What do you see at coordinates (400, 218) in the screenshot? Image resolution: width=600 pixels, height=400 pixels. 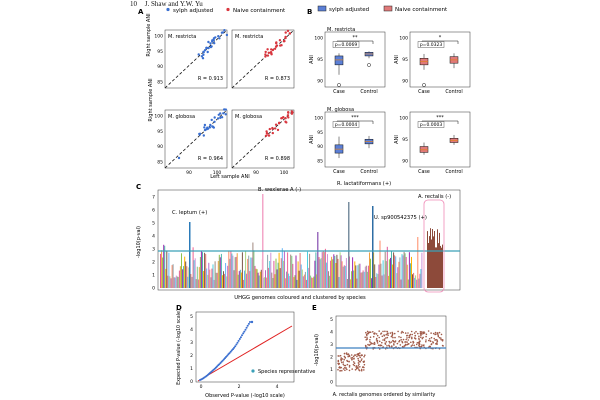 I see `annot-u-sp: U. sp900542375 (+)` at bounding box center [400, 218].